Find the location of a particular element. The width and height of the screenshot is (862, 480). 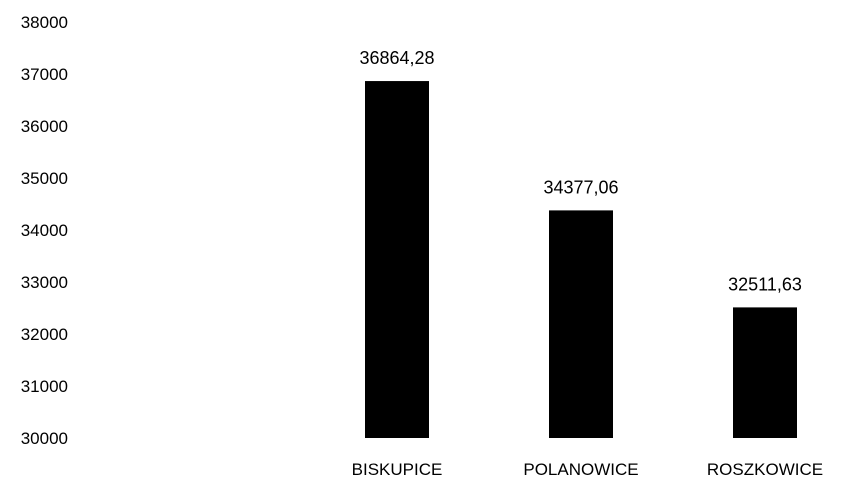

y-tick-label: 32000 is located at coordinates (44, 334).